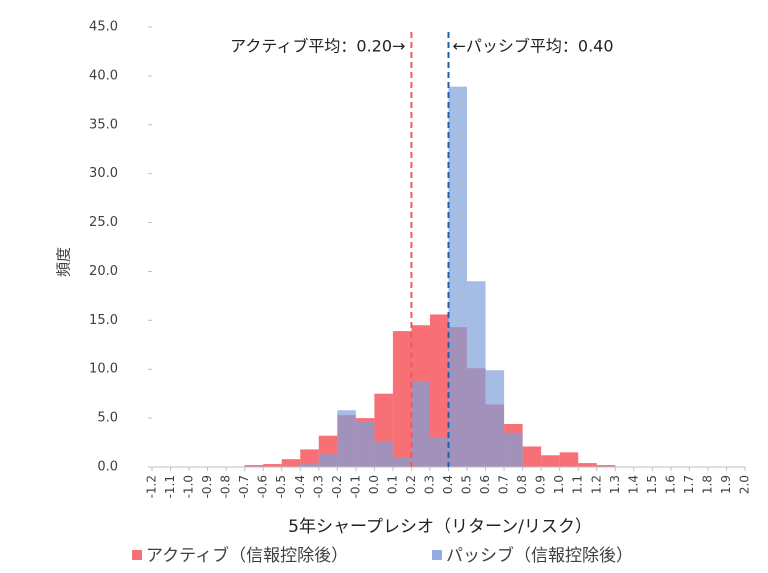  Describe the element at coordinates (107, 418) in the screenshot. I see `y-tick-label: 5.0` at that location.